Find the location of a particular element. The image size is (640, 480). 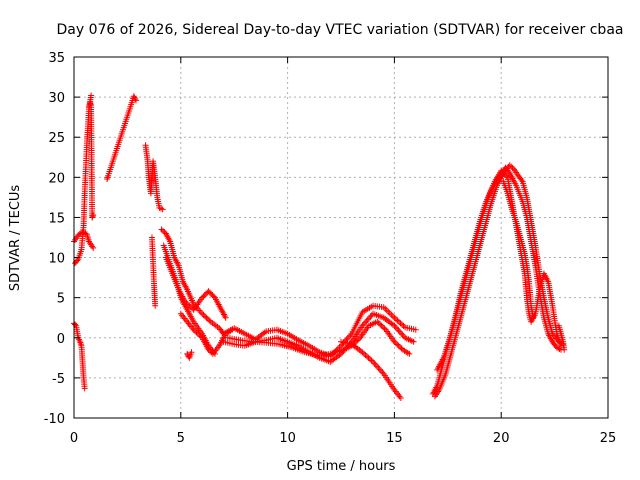

x-tick-label: 5 is located at coordinates (181, 438).